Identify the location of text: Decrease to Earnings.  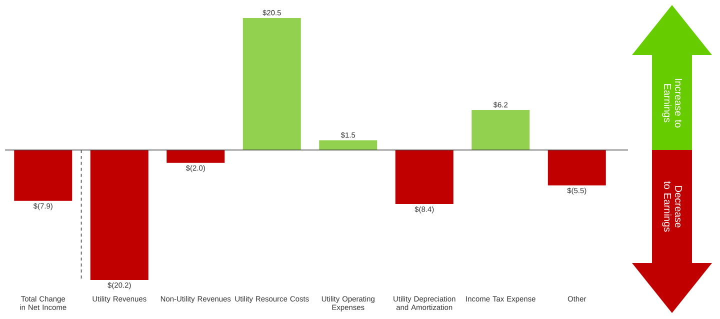
(672, 206).